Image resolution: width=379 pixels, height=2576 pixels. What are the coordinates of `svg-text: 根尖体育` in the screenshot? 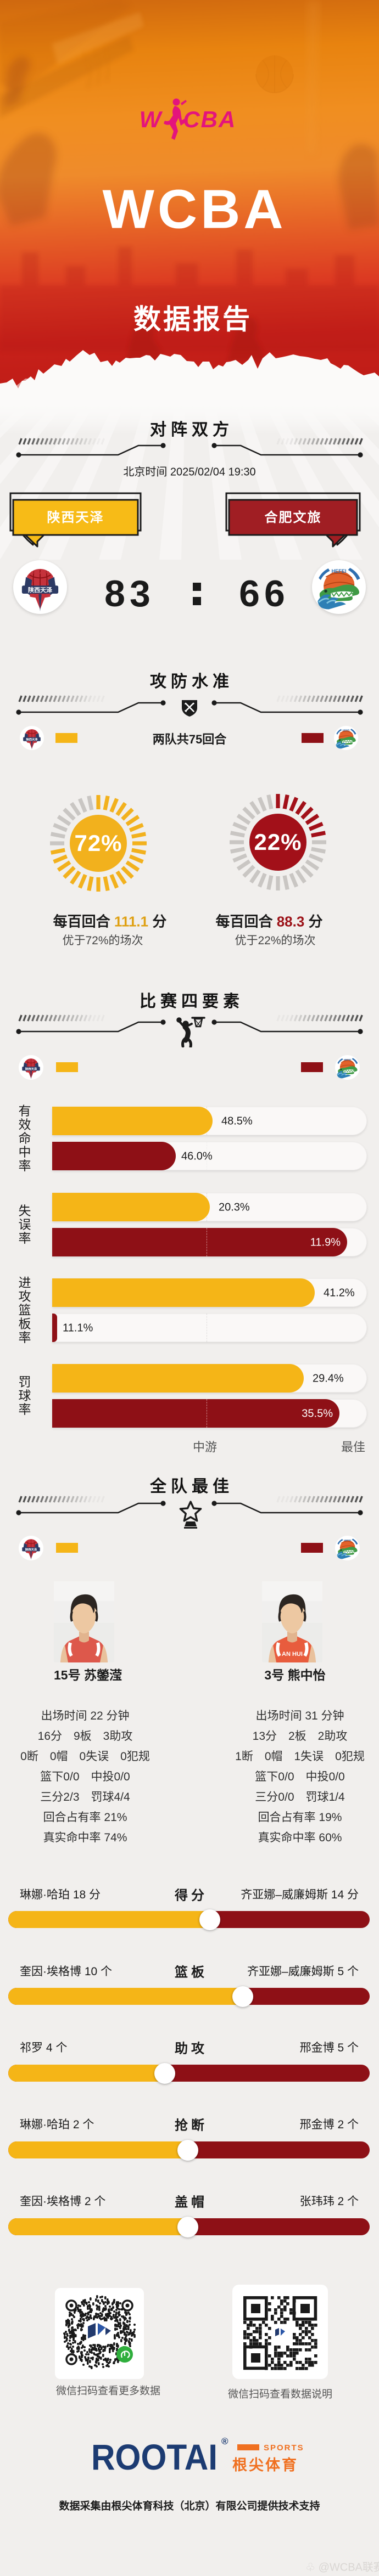 It's located at (265, 2464).